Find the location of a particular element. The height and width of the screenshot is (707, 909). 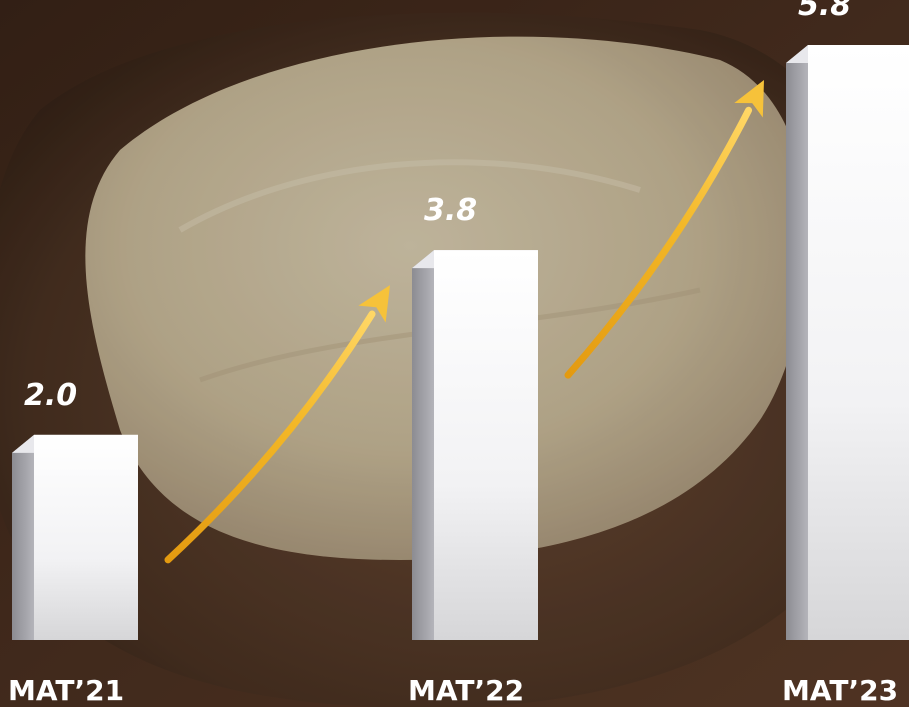

value-label: 3.8 is located at coordinates (450, 210).